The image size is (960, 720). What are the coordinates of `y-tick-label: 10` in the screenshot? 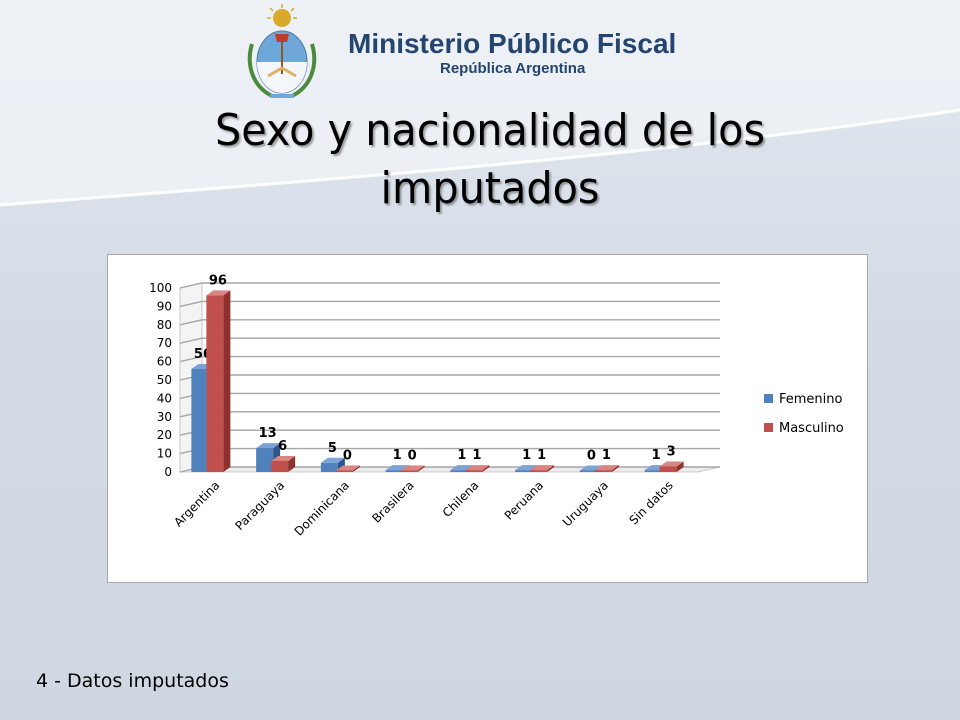 It's located at (164, 454).